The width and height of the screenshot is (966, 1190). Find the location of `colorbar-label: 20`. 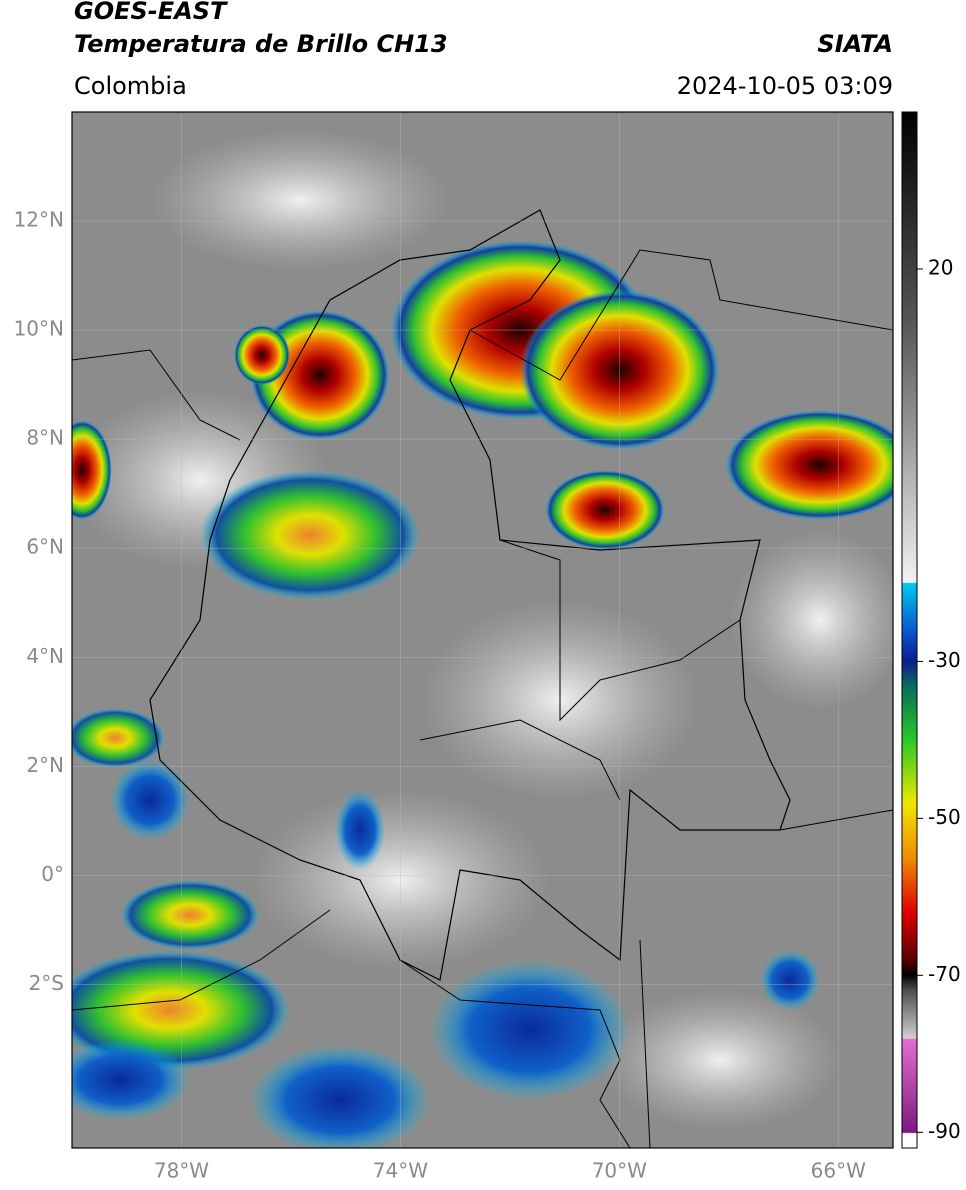

colorbar-label: 20 is located at coordinates (940, 267).